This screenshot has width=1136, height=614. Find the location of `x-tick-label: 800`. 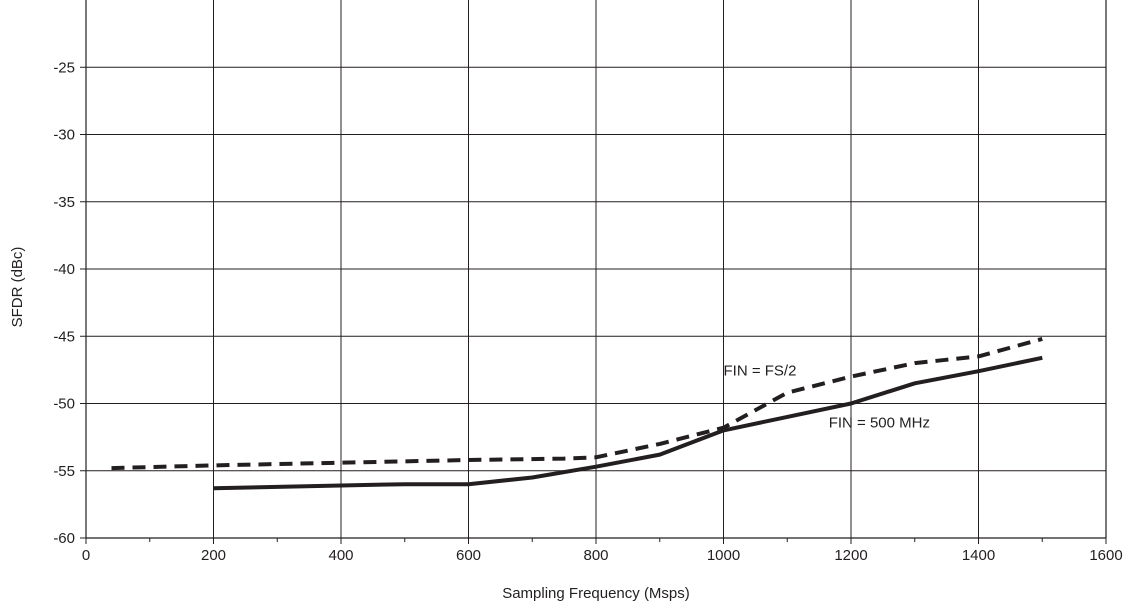

x-tick-label: 800 is located at coordinates (595, 555).